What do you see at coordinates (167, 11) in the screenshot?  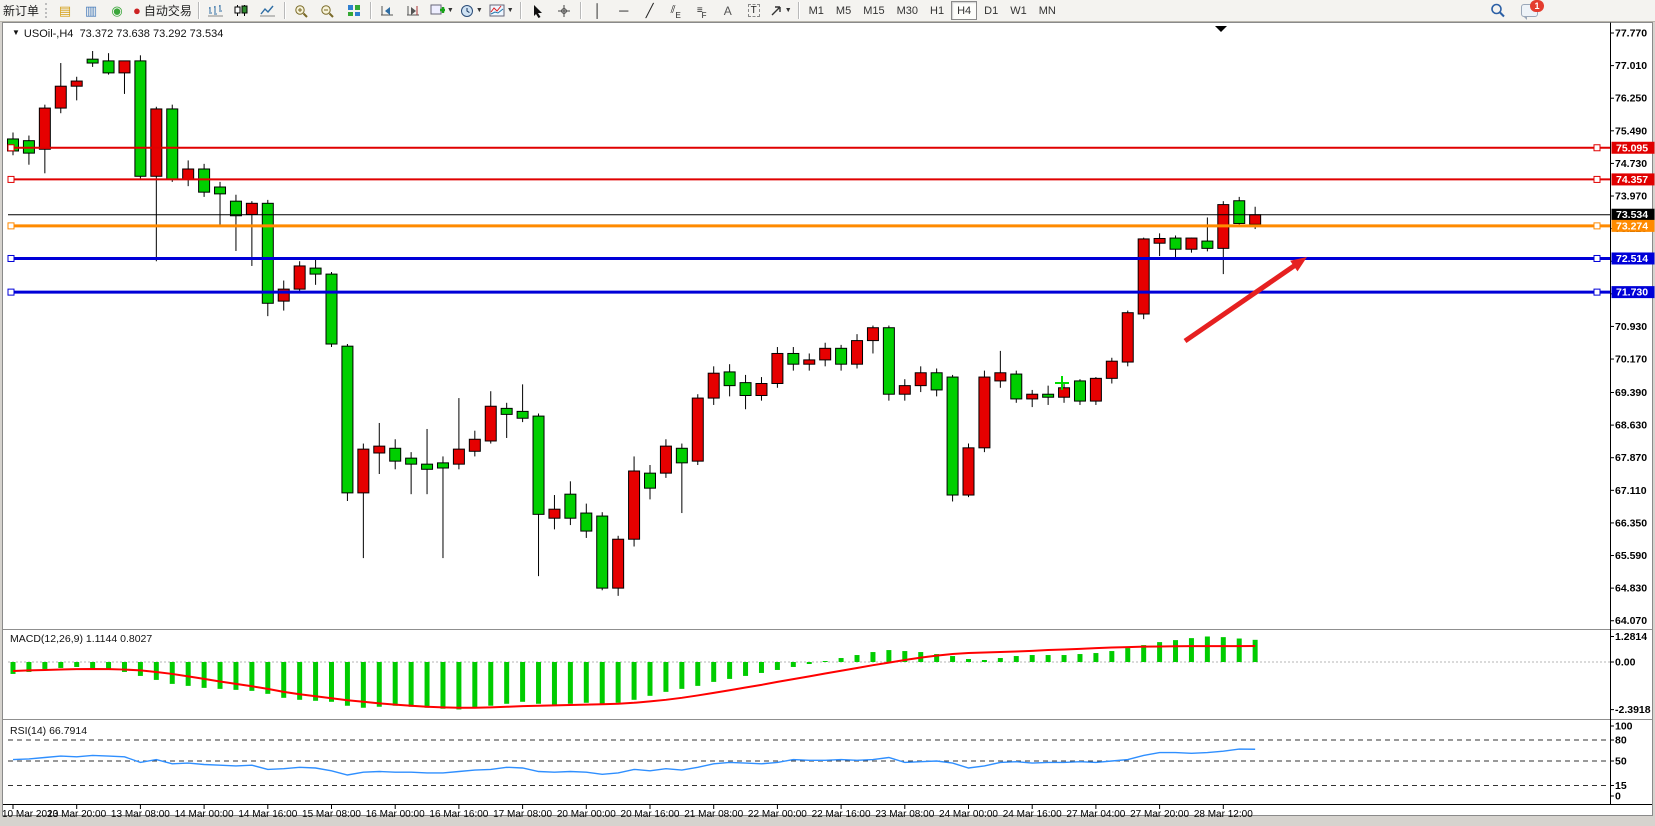 I see `auto-trading-label: 自动交易` at bounding box center [167, 11].